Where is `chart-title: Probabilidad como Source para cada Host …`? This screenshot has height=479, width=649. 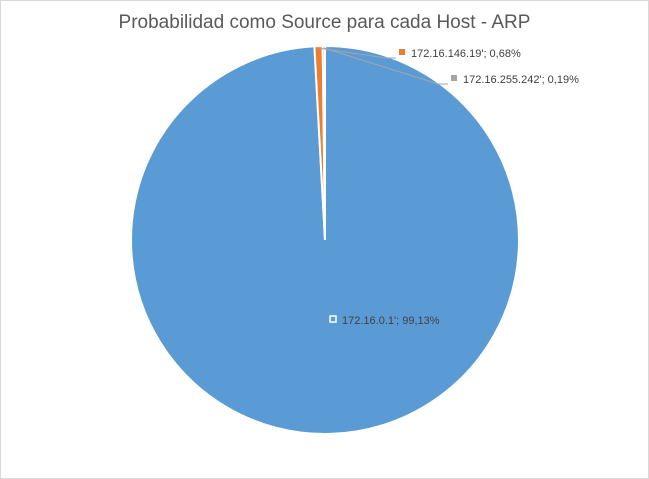 chart-title: Probabilidad como Source para cada Host … is located at coordinates (324, 22).